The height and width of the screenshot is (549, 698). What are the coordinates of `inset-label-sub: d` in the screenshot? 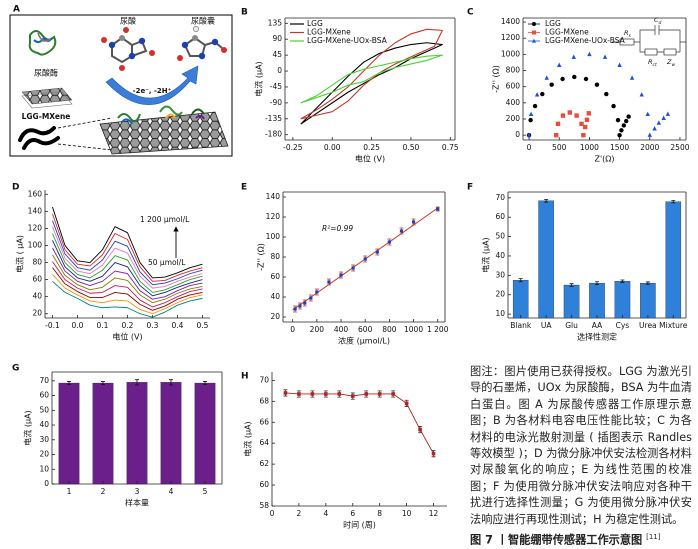 It's located at (660, 23).